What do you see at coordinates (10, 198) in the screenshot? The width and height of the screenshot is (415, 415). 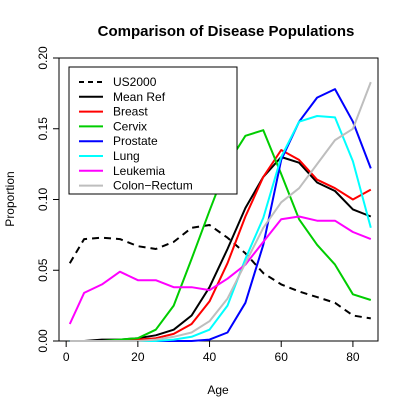 I see `y-axis-label: Proportion` at bounding box center [10, 198].